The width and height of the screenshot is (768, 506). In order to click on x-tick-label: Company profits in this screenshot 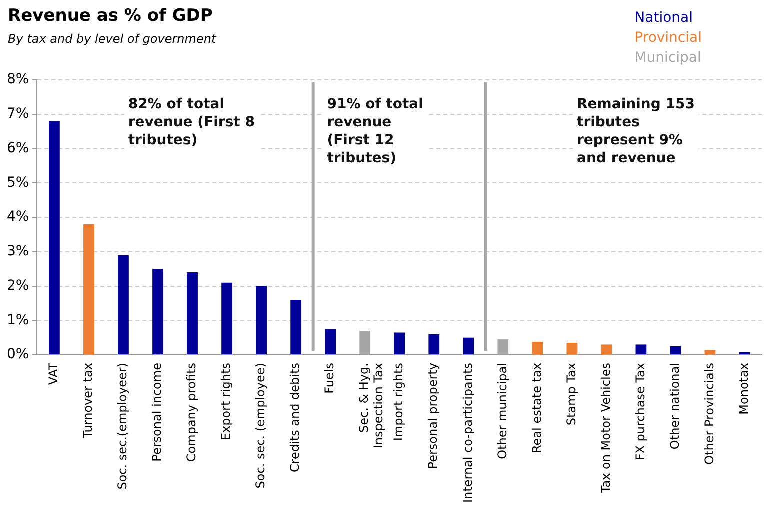, I will do `click(191, 412)`.